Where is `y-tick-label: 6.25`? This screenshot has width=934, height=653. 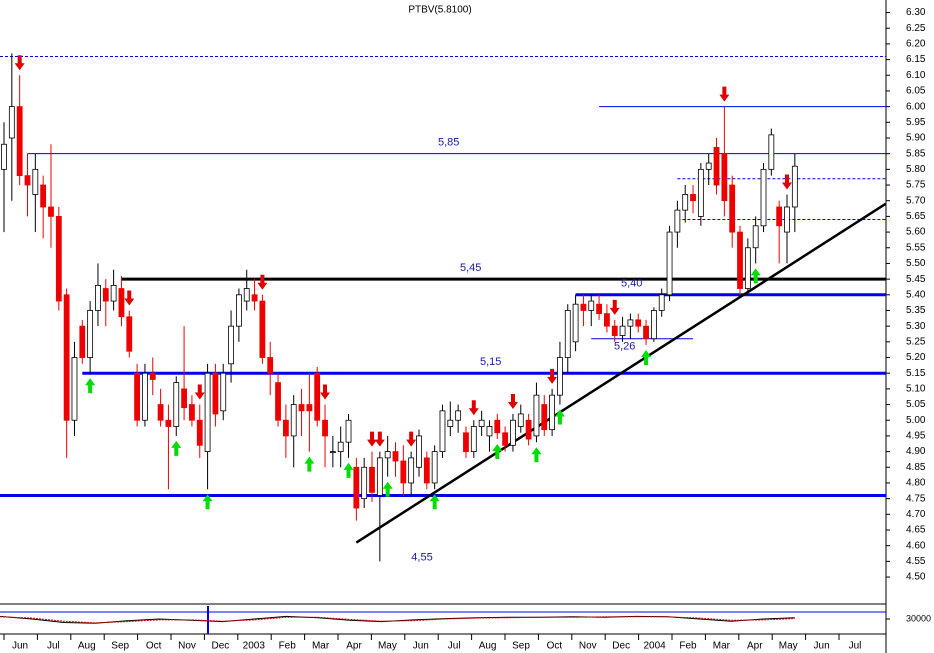
y-tick-label: 6.25 is located at coordinates (916, 28).